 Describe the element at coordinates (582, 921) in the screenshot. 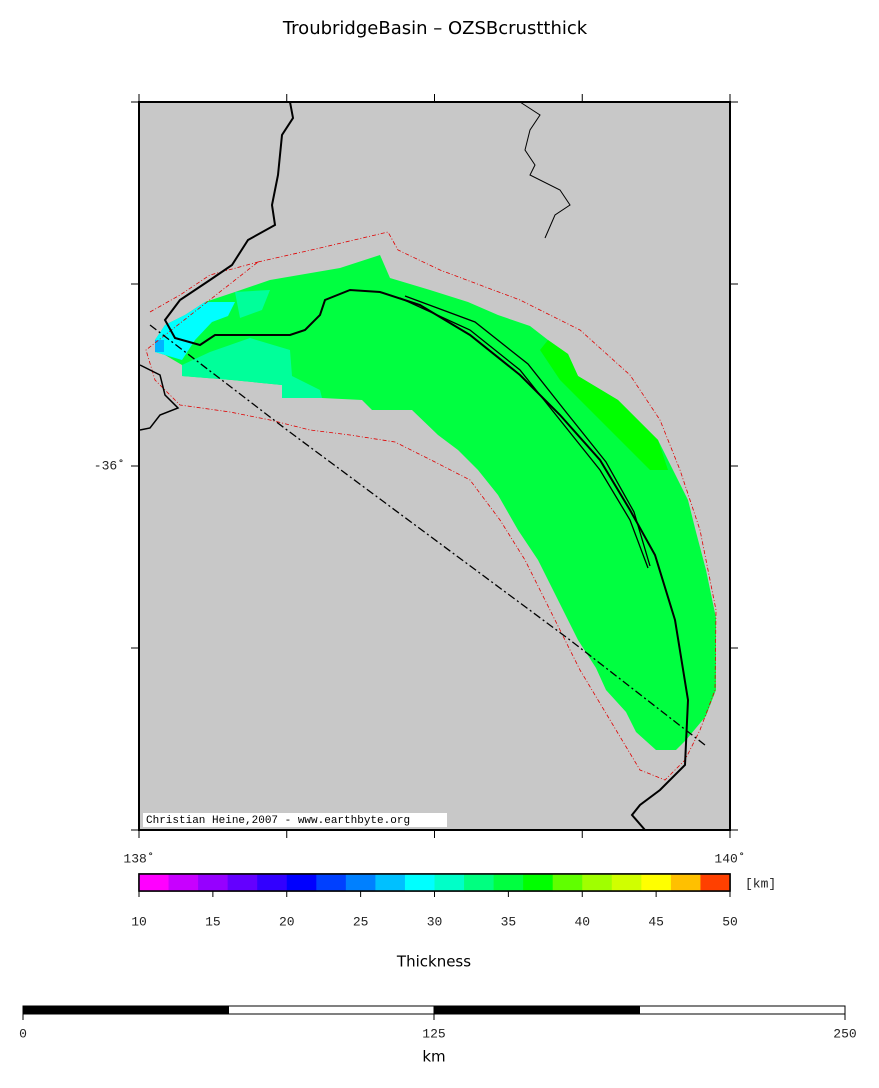

I see `colorbar-tick-label: 40` at that location.